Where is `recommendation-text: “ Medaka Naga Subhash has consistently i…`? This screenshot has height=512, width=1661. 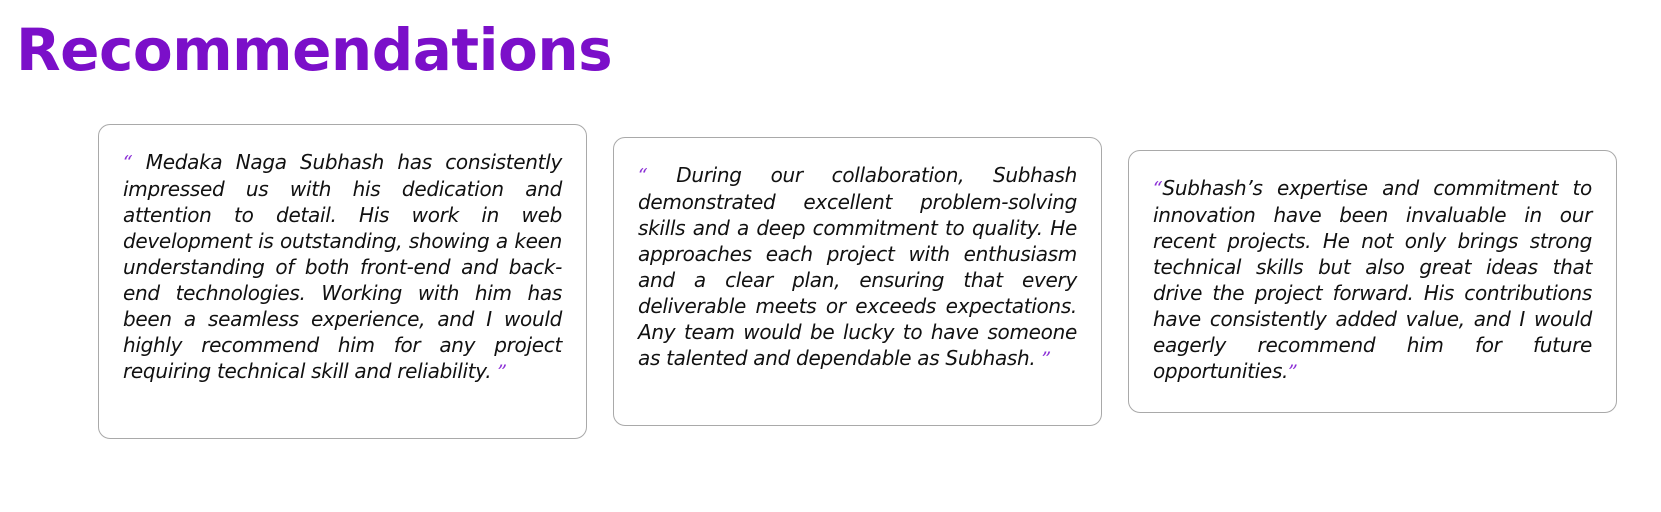 recommendation-text: “ Medaka Naga Subhash has consistently i… is located at coordinates (342, 267).